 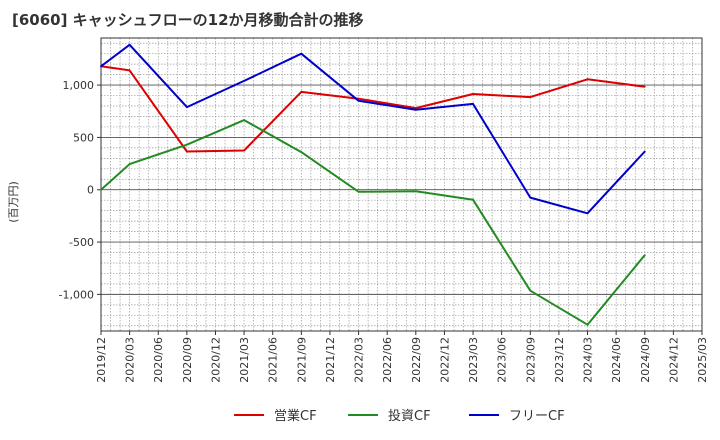 What do you see at coordinates (502, 360) in the screenshot?
I see `x-tick-label: 2023/06` at bounding box center [502, 360].